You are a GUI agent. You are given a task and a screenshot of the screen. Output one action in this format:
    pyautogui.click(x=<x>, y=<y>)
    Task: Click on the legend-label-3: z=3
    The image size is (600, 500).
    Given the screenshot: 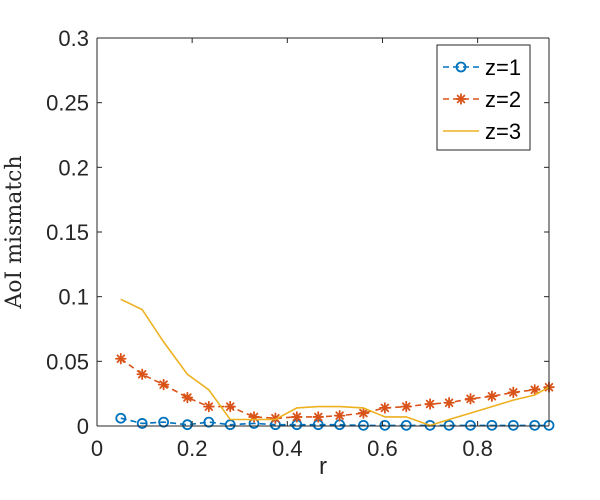 What is the action you would take?
    pyautogui.click(x=503, y=131)
    